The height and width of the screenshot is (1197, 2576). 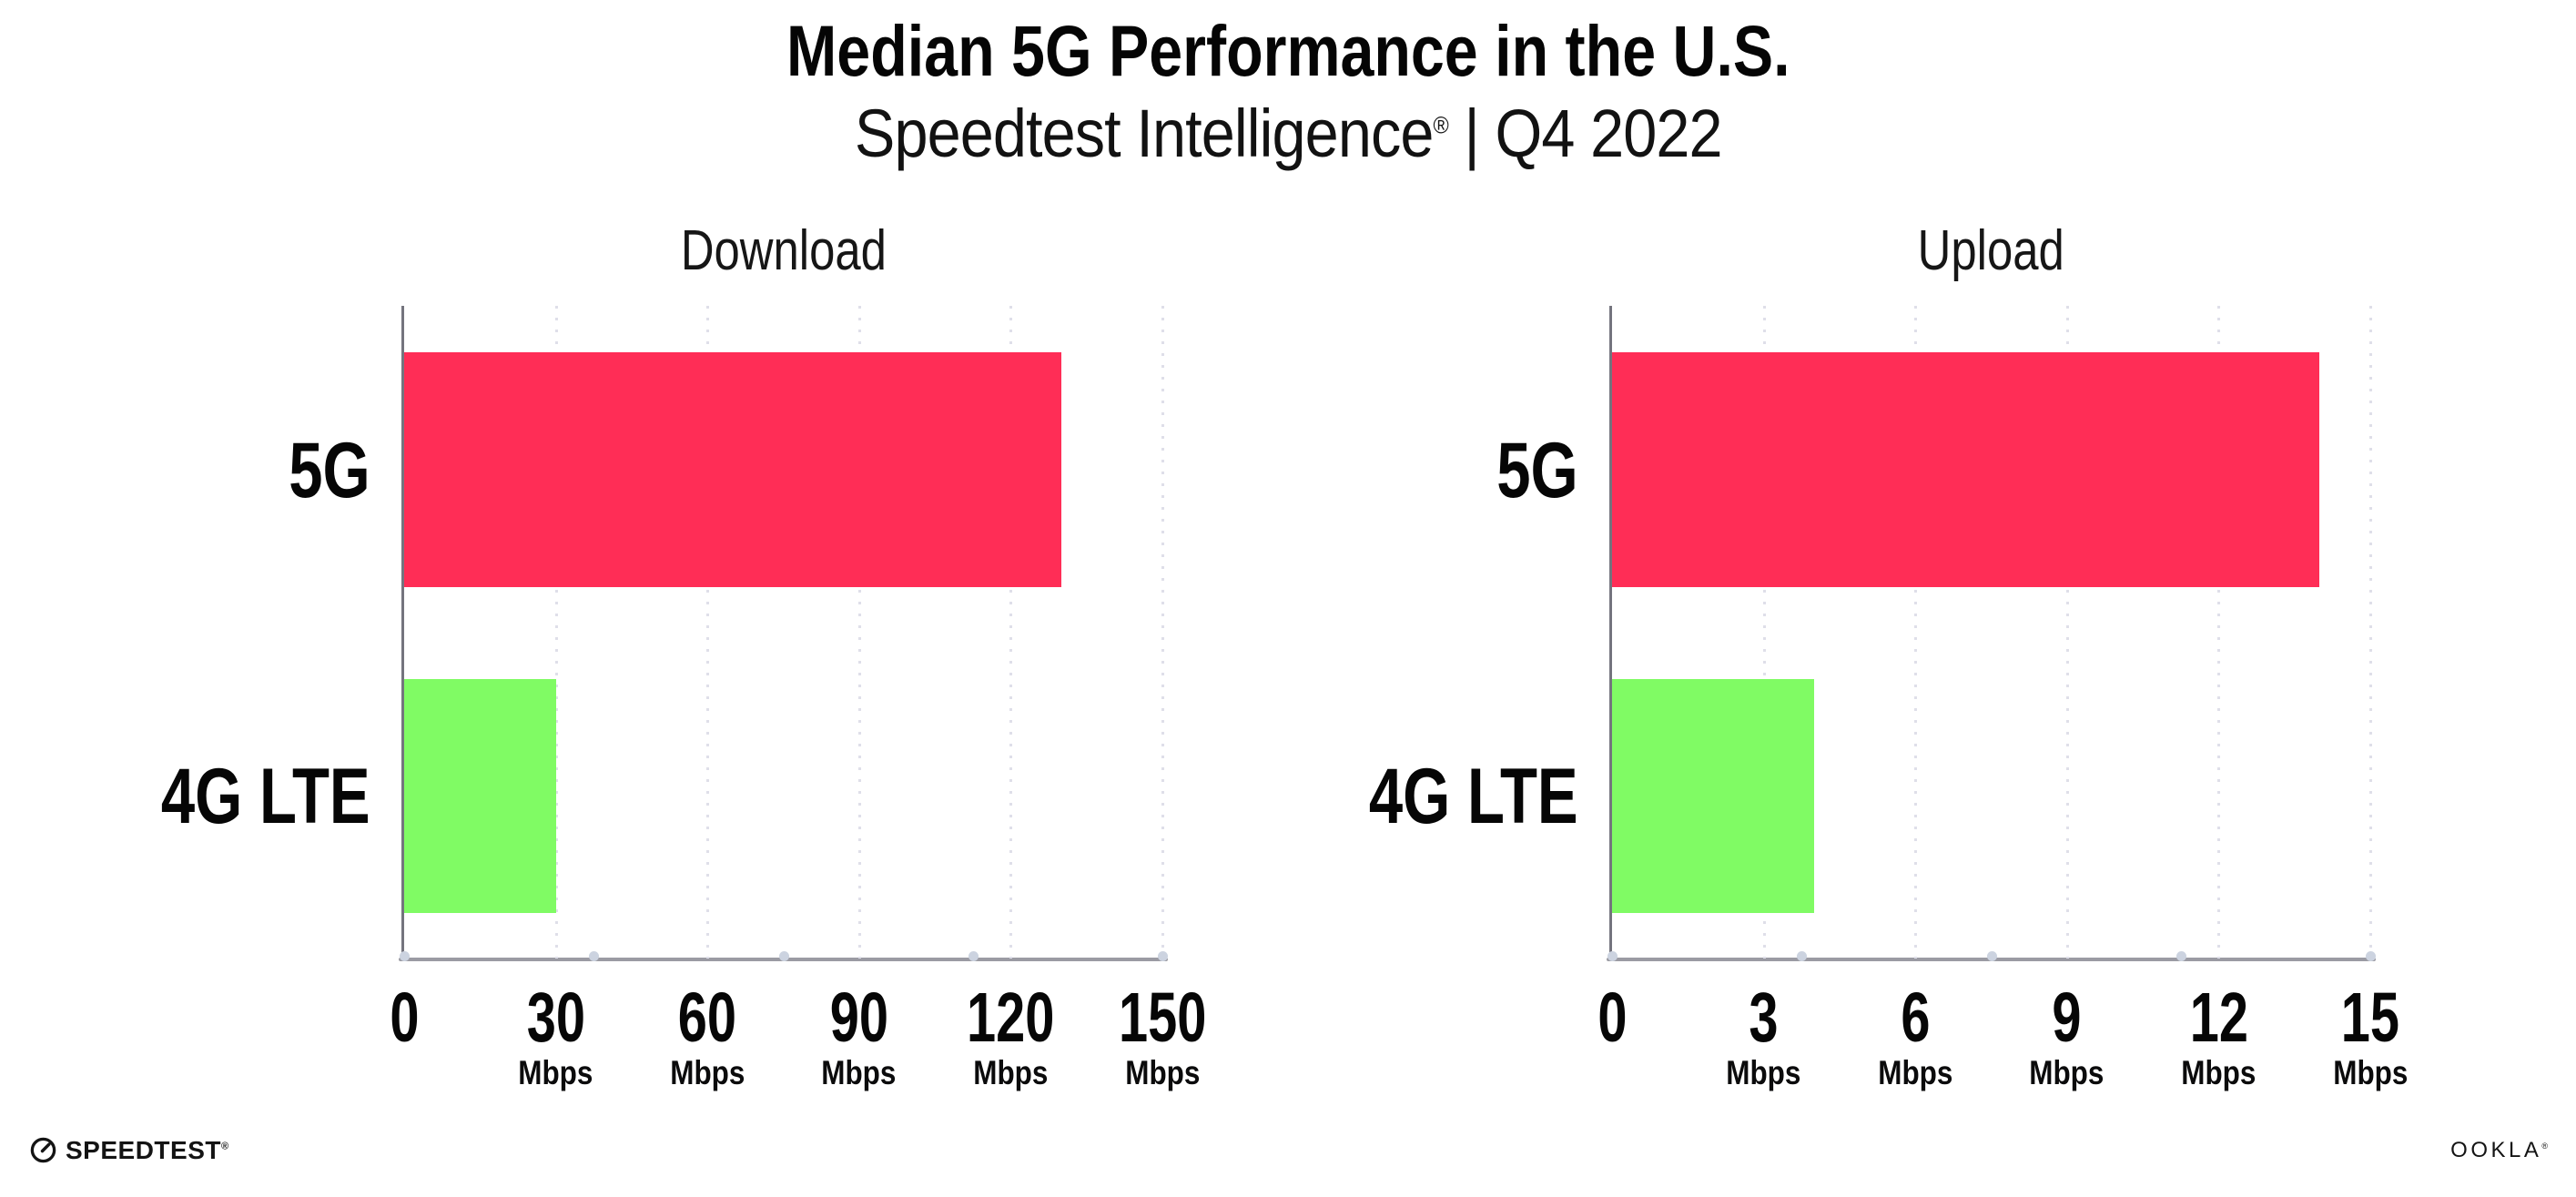 I want to click on x-tick-label-9: 9, so click(x=2067, y=1018).